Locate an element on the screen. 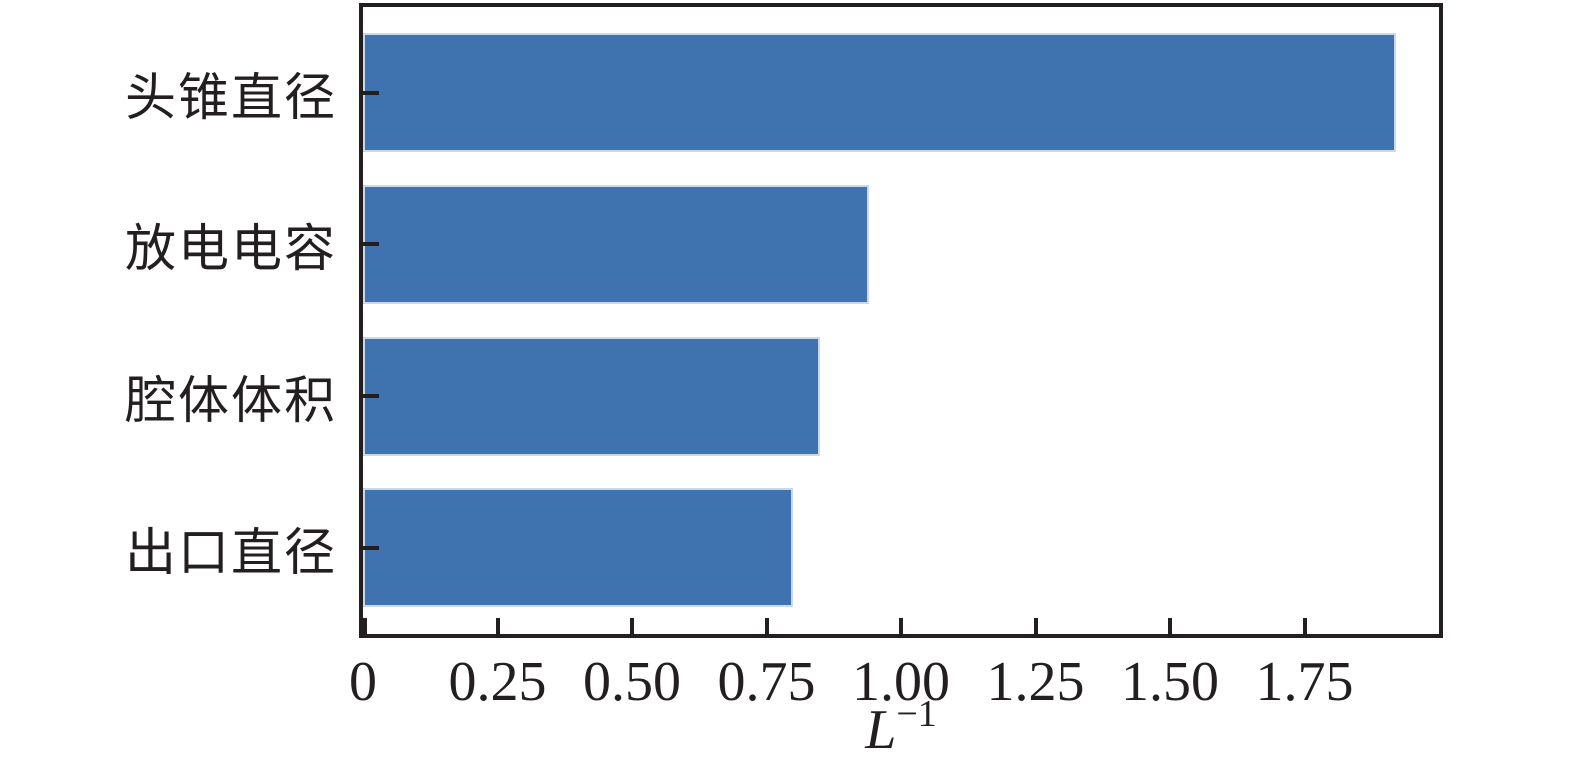 Image resolution: width=1575 pixels, height=769 pixels. x-tick-label-1.75: 1.75 is located at coordinates (1304, 682).